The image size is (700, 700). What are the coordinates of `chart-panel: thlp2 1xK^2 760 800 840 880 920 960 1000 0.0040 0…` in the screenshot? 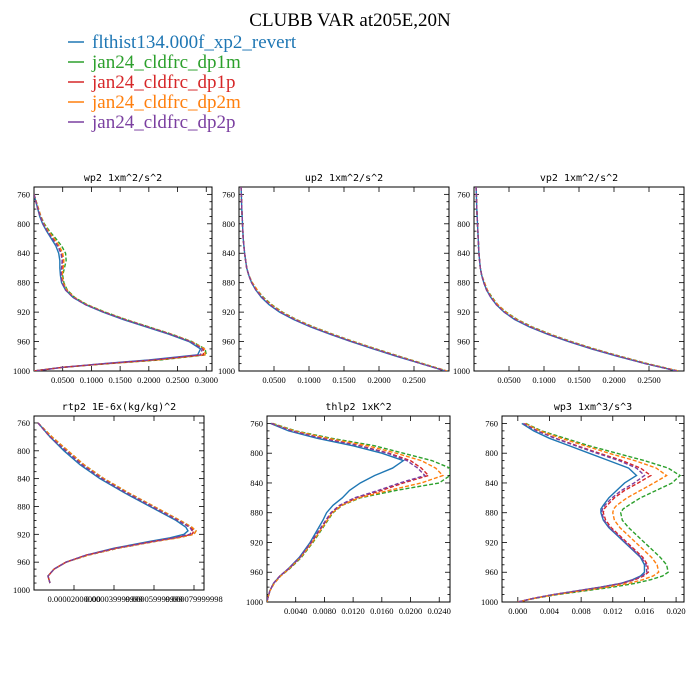 It's located at (348, 509).